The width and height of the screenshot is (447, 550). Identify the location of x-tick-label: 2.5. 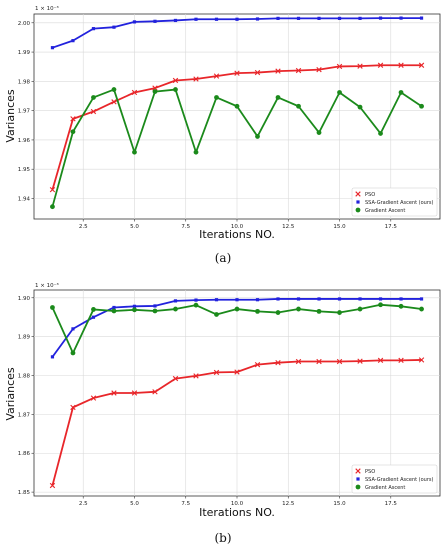
(83, 227).